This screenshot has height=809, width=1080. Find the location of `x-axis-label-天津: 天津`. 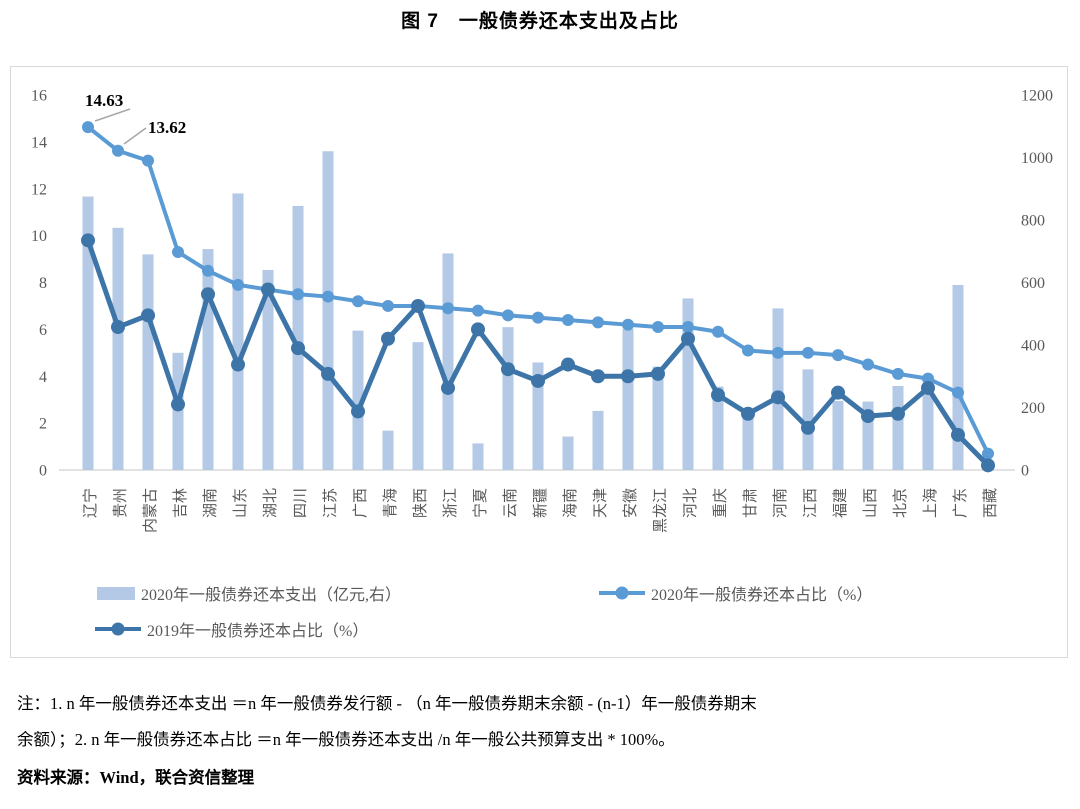

x-axis-label-天津: 天津 is located at coordinates (600, 503).